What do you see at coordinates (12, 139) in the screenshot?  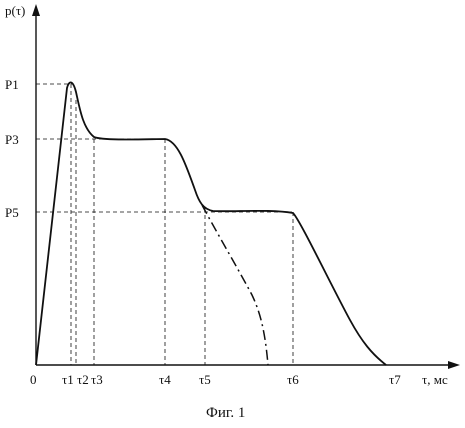 I see `y-tick-label-p3: P3` at bounding box center [12, 139].